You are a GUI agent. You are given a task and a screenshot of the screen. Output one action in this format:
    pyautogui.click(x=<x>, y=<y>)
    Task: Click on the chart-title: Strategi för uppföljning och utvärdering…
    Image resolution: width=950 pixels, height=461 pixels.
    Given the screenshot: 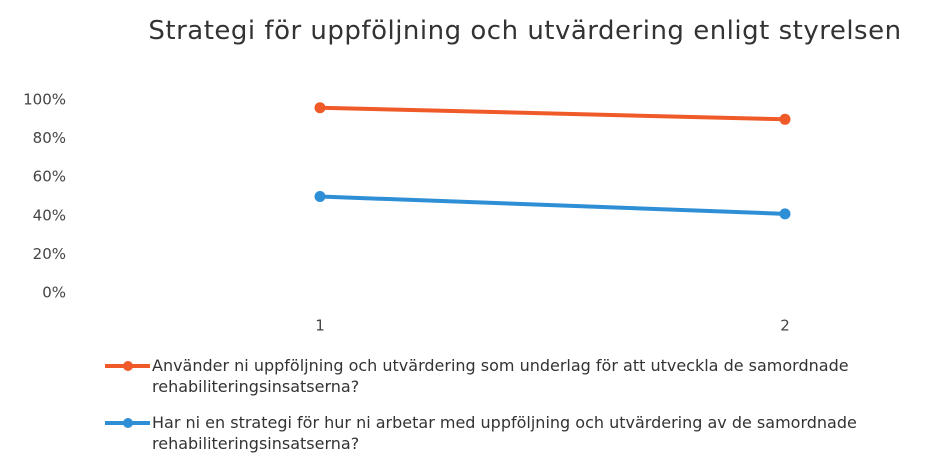 What is the action you would take?
    pyautogui.click(x=525, y=31)
    